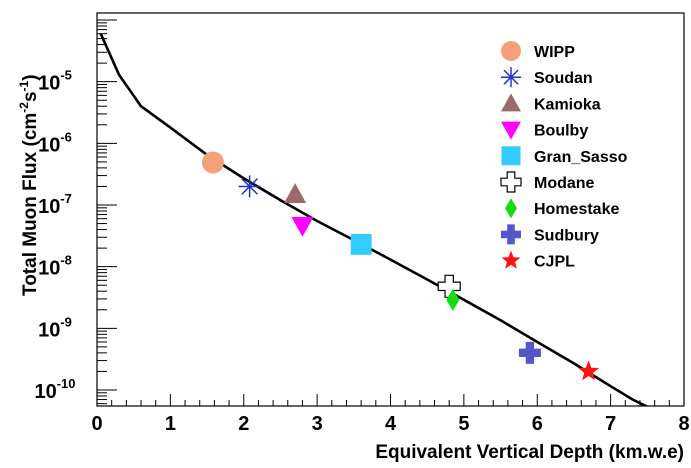 The height and width of the screenshot is (468, 691). What do you see at coordinates (581, 157) in the screenshot?
I see `legend-label: Gran_Sasso` at bounding box center [581, 157].